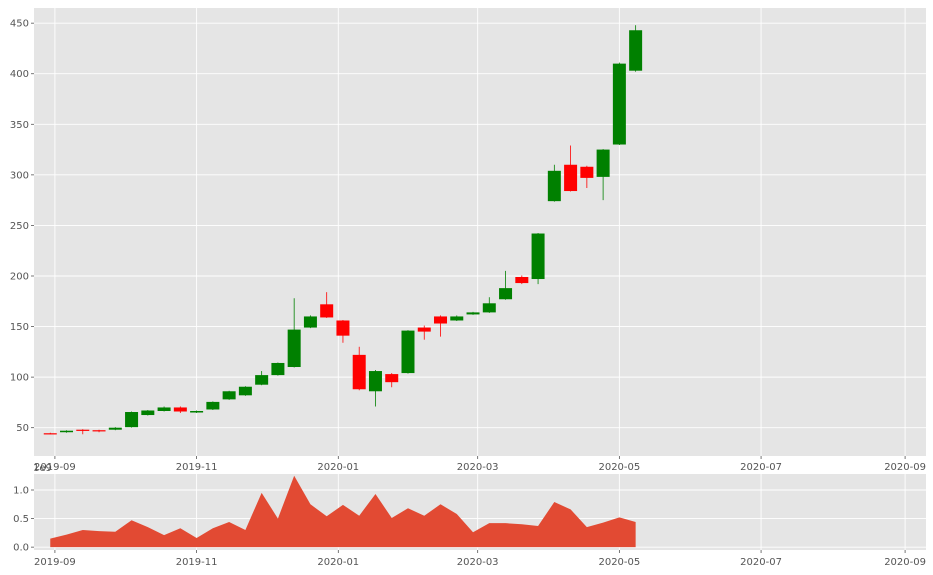  Describe the element at coordinates (21, 519) in the screenshot. I see `volume-y-tick-label: 0.5` at that location.